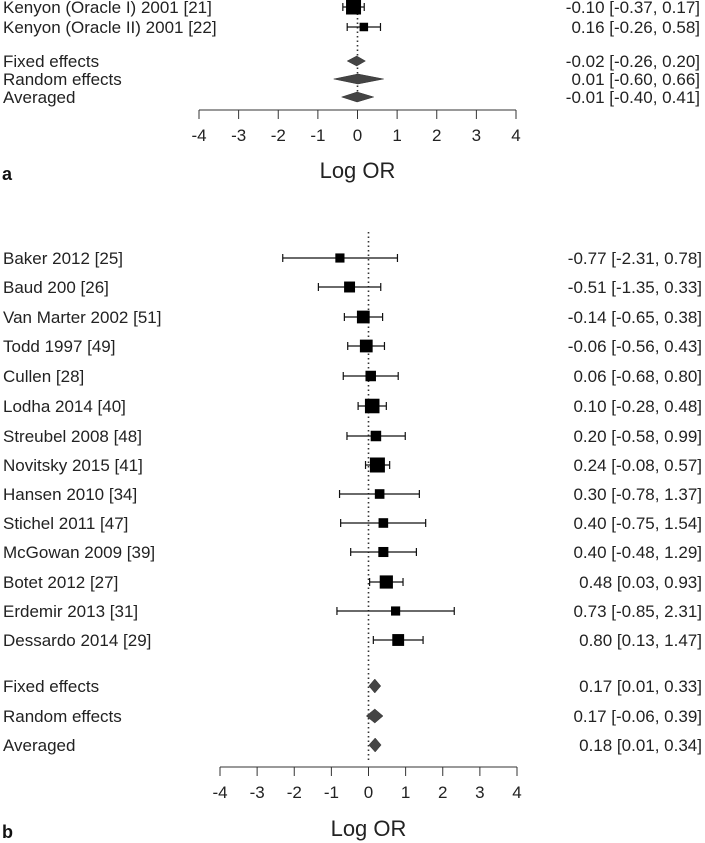 The image size is (705, 843). I want to click on ci-value-text: 0.73 [-0.85, 2.31], so click(637, 611).